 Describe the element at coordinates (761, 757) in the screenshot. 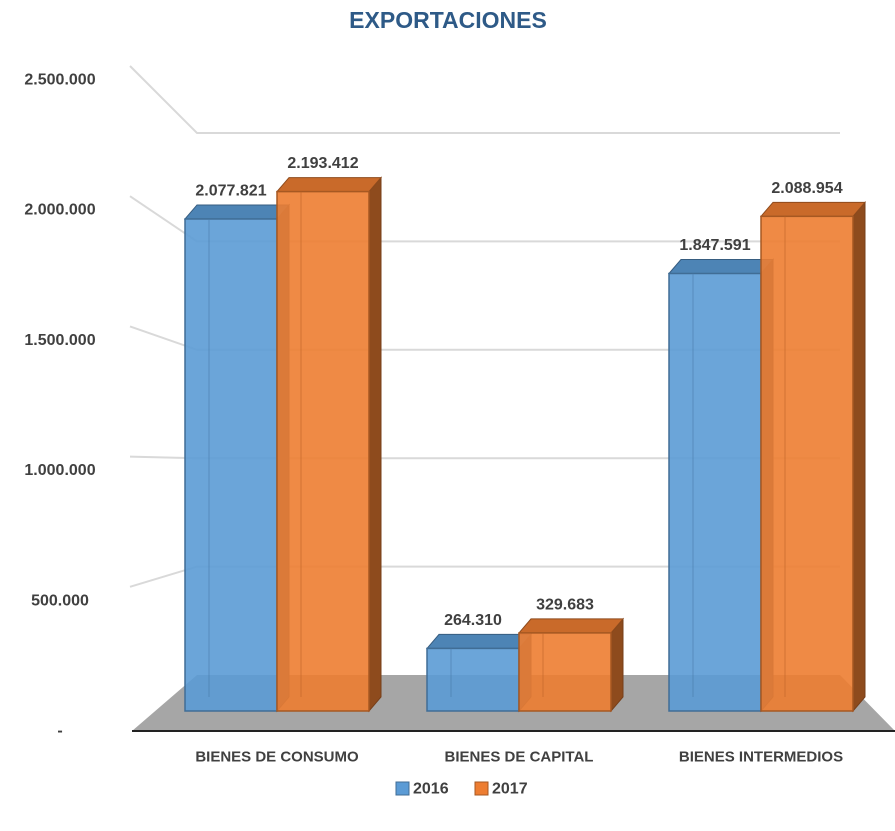

I see `x-tick-label: BIENES INTERMEDIOS` at that location.